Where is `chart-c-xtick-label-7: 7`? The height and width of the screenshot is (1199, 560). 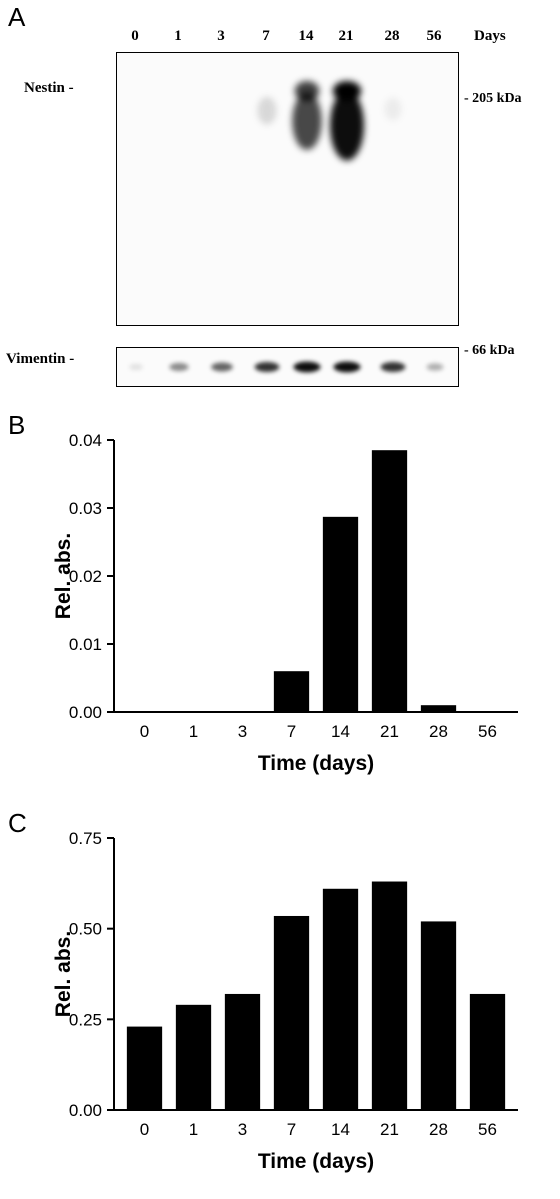 chart-c-xtick-label-7: 7 is located at coordinates (291, 1129).